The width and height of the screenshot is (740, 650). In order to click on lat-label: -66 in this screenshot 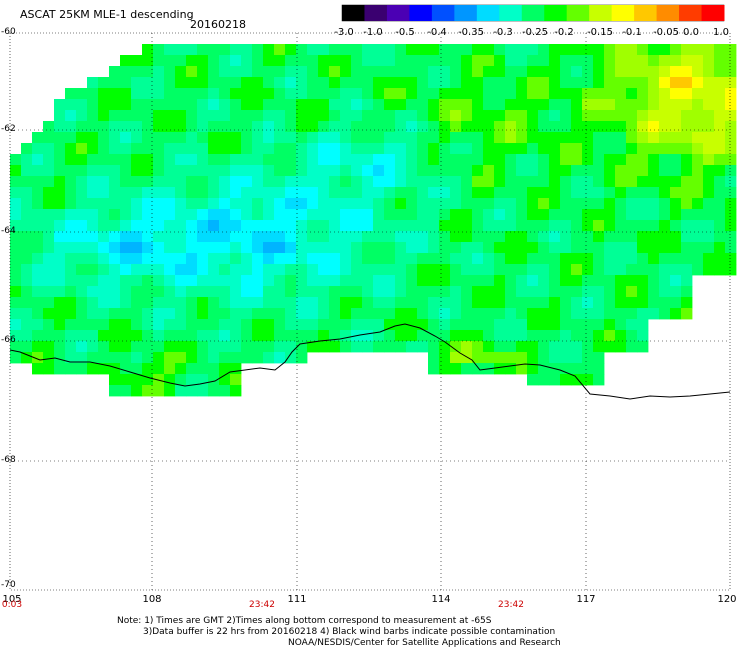, I will do `click(8, 340)`.